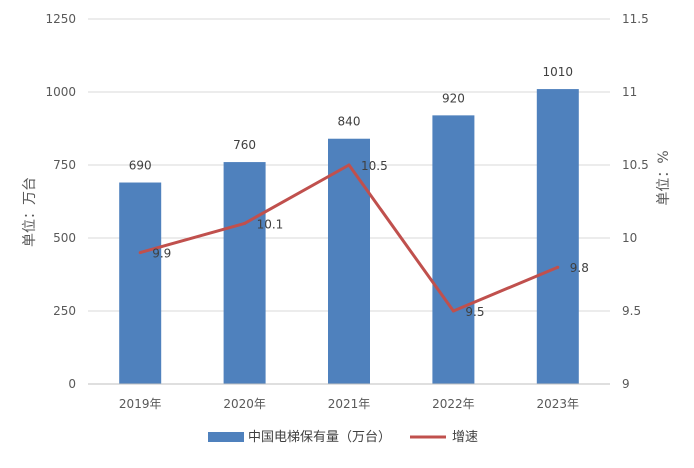  Describe the element at coordinates (349, 404) in the screenshot. I see `x-tick-label: 2021年` at that location.